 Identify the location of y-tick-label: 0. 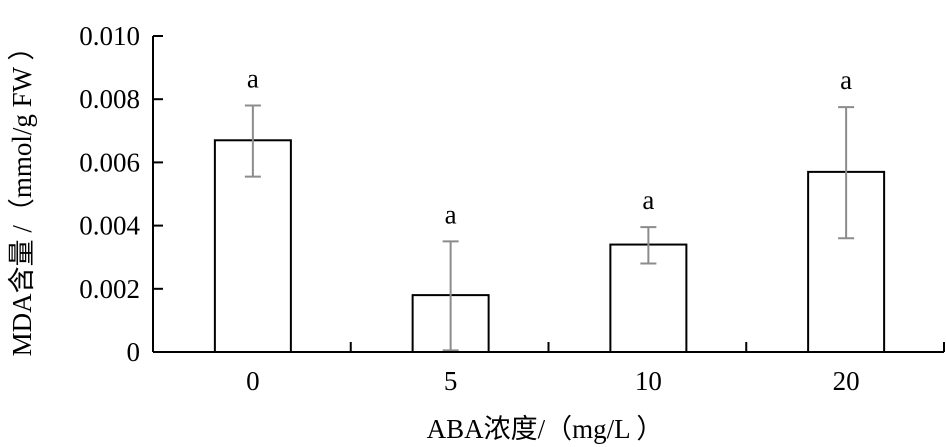
(134, 352).